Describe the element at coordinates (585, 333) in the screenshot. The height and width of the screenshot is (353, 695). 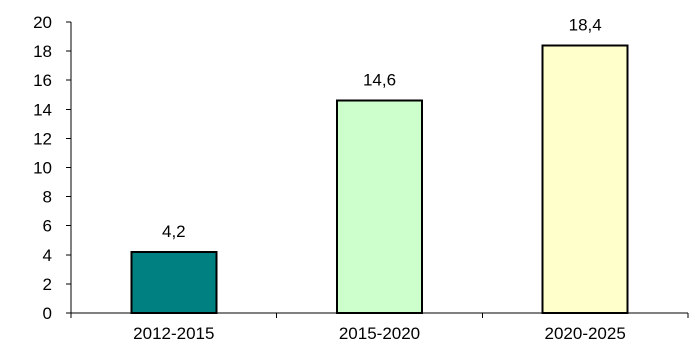
I see `x-tick-label: 2020-2025` at that location.